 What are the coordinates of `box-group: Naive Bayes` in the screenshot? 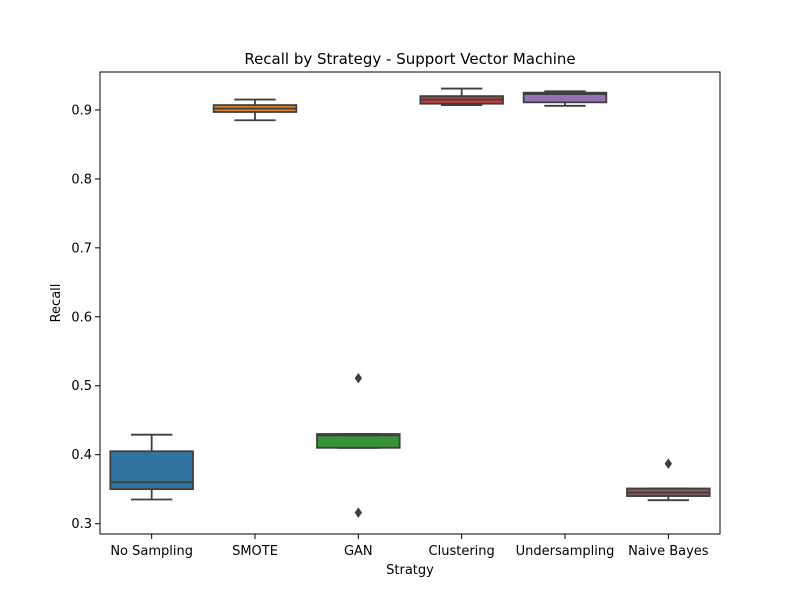 It's located at (668, 508).